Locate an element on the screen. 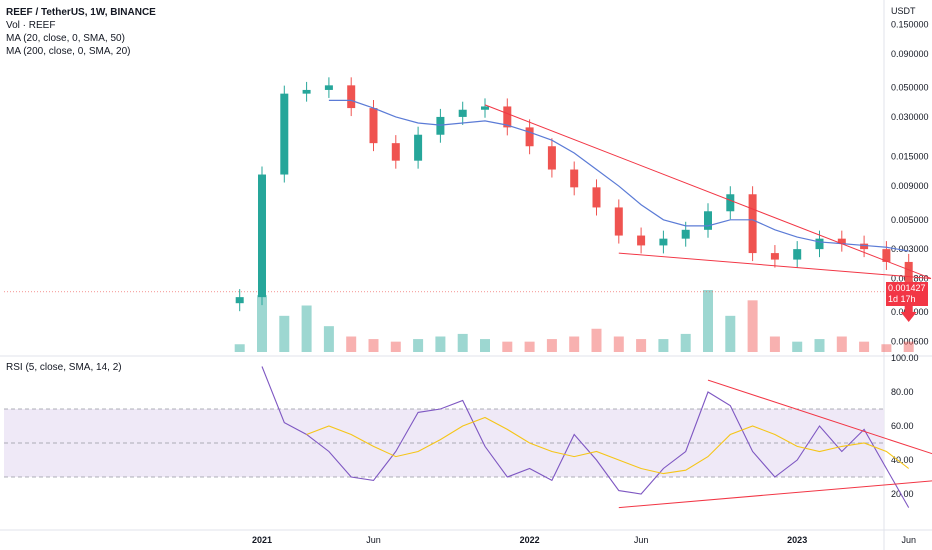  rsi-tick-label: 100.00 is located at coordinates (905, 358).